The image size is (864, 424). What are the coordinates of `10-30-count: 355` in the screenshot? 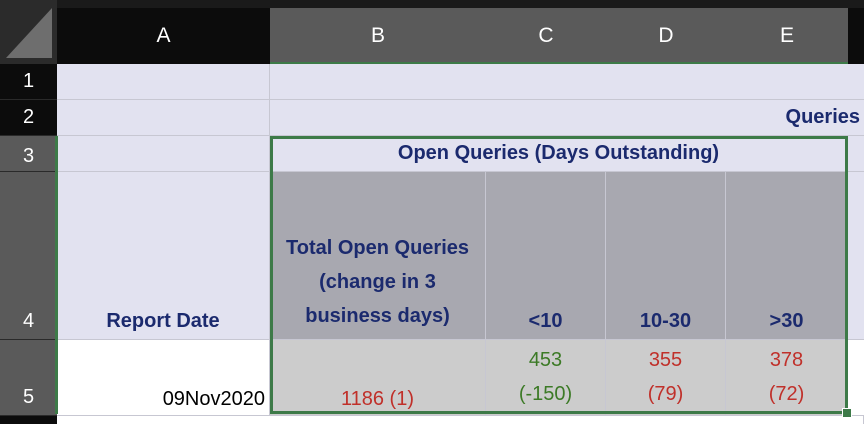 It's located at (665, 360).